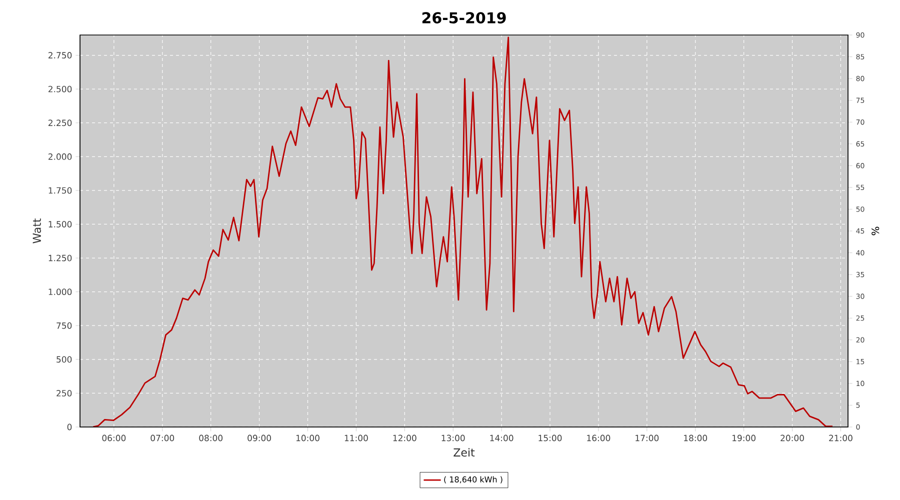  What do you see at coordinates (876, 231) in the screenshot?
I see `y2-axis-title: %` at bounding box center [876, 231].